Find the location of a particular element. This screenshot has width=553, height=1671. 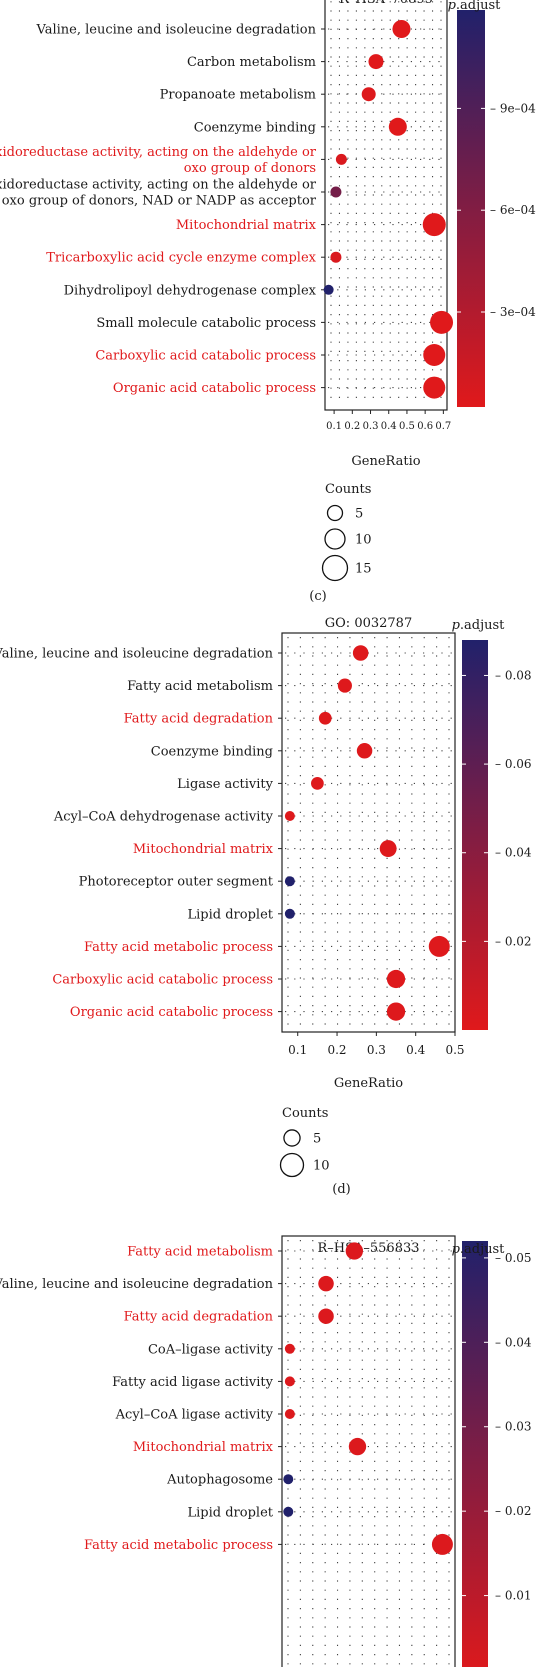

size-legend-title: Counts is located at coordinates (305, 1113).